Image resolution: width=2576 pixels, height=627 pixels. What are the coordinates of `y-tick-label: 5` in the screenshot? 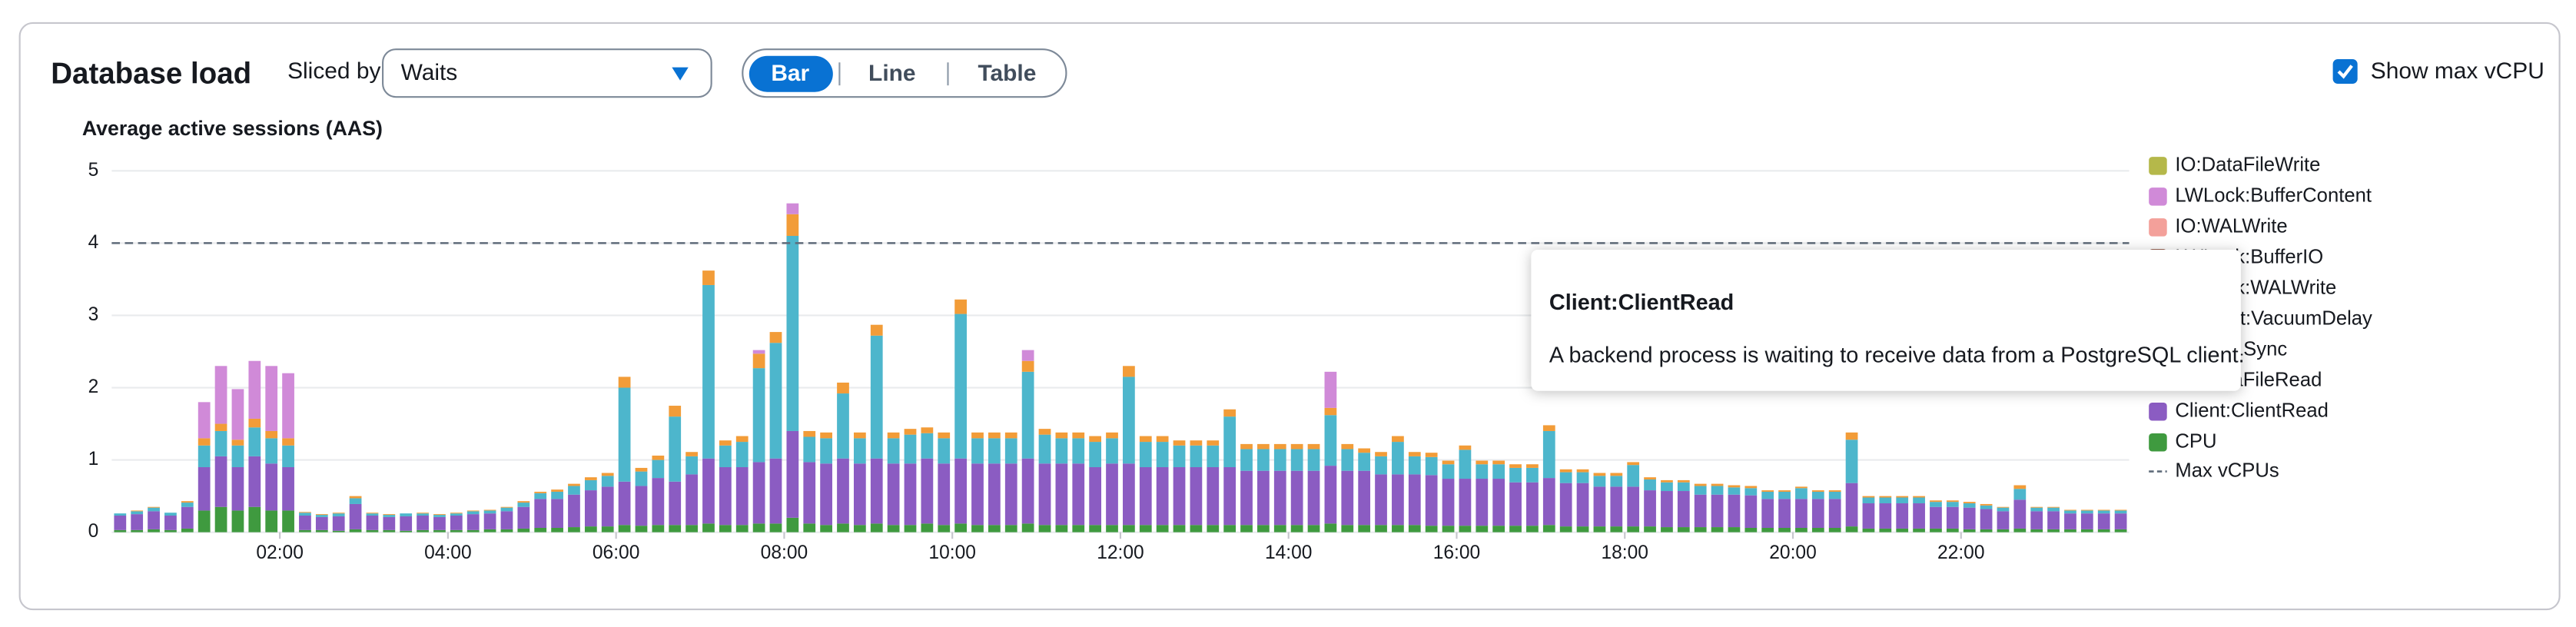 It's located at (93, 170).